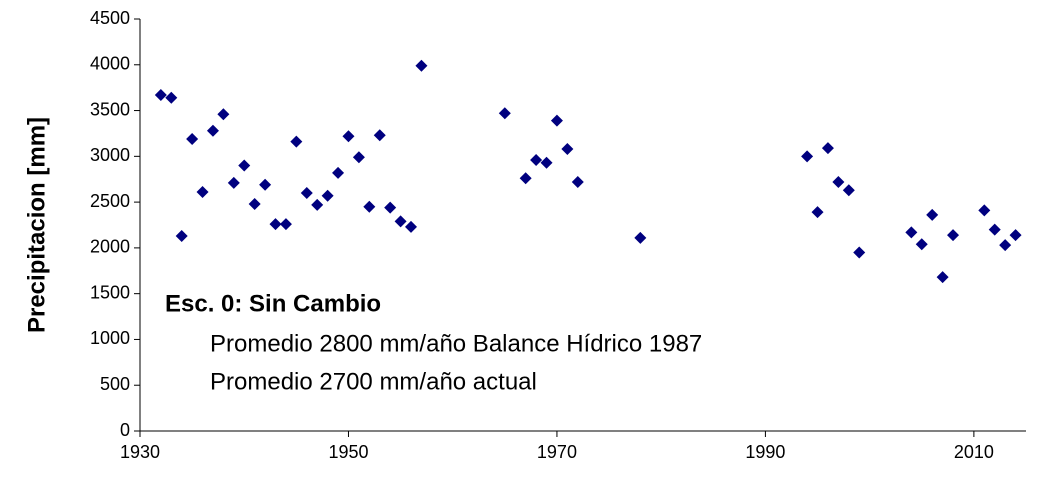 This screenshot has width=1038, height=484. I want to click on y-tick-label: 4500, so click(110, 18).